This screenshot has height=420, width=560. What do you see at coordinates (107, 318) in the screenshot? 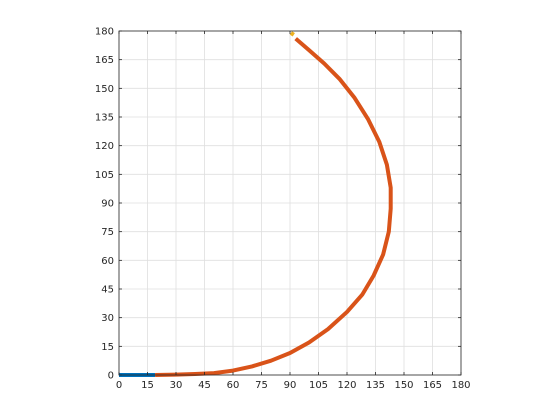
I see `y-tick-label: 30` at bounding box center [107, 318].